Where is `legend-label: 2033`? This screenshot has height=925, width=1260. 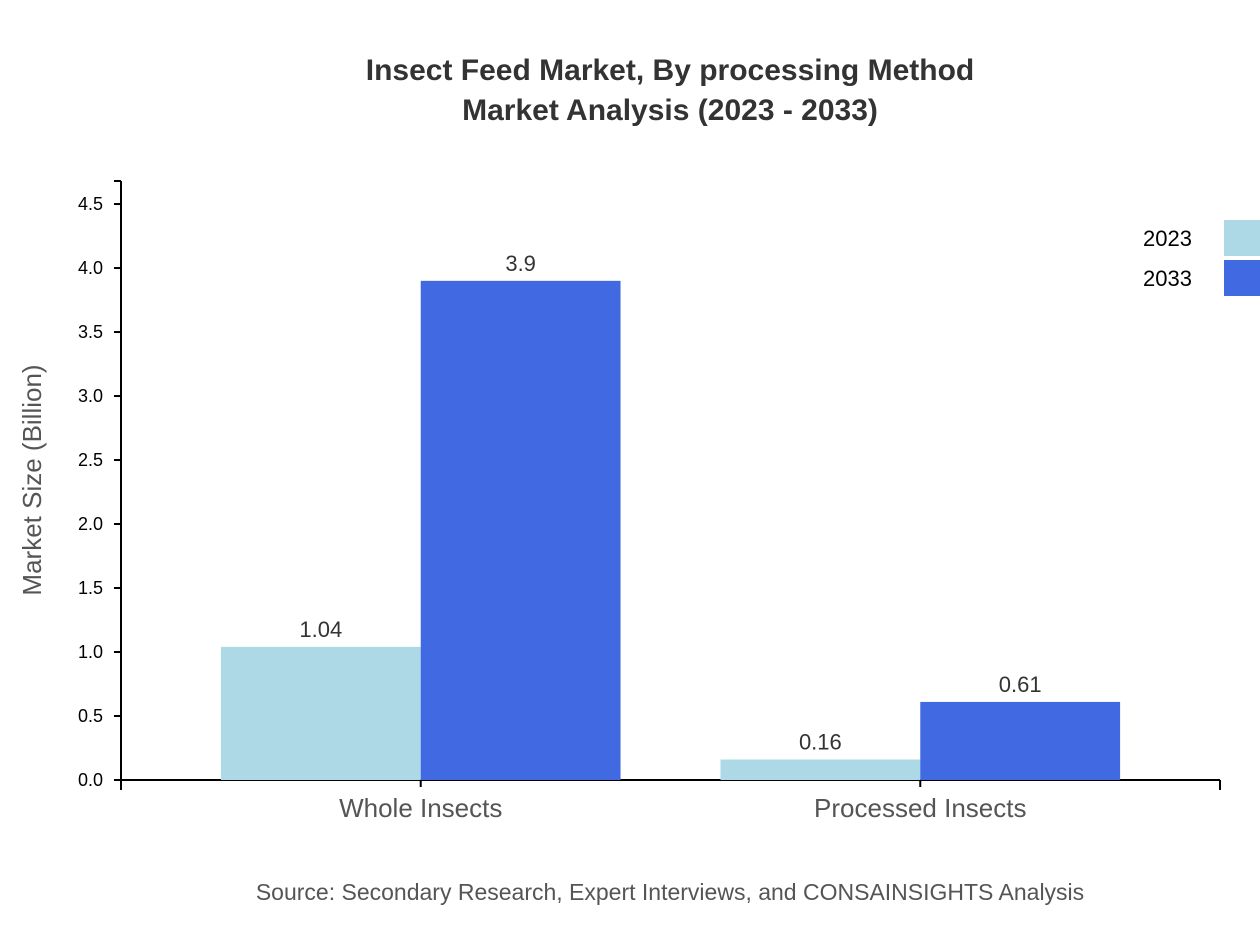
legend-label: 2033 is located at coordinates (1167, 278).